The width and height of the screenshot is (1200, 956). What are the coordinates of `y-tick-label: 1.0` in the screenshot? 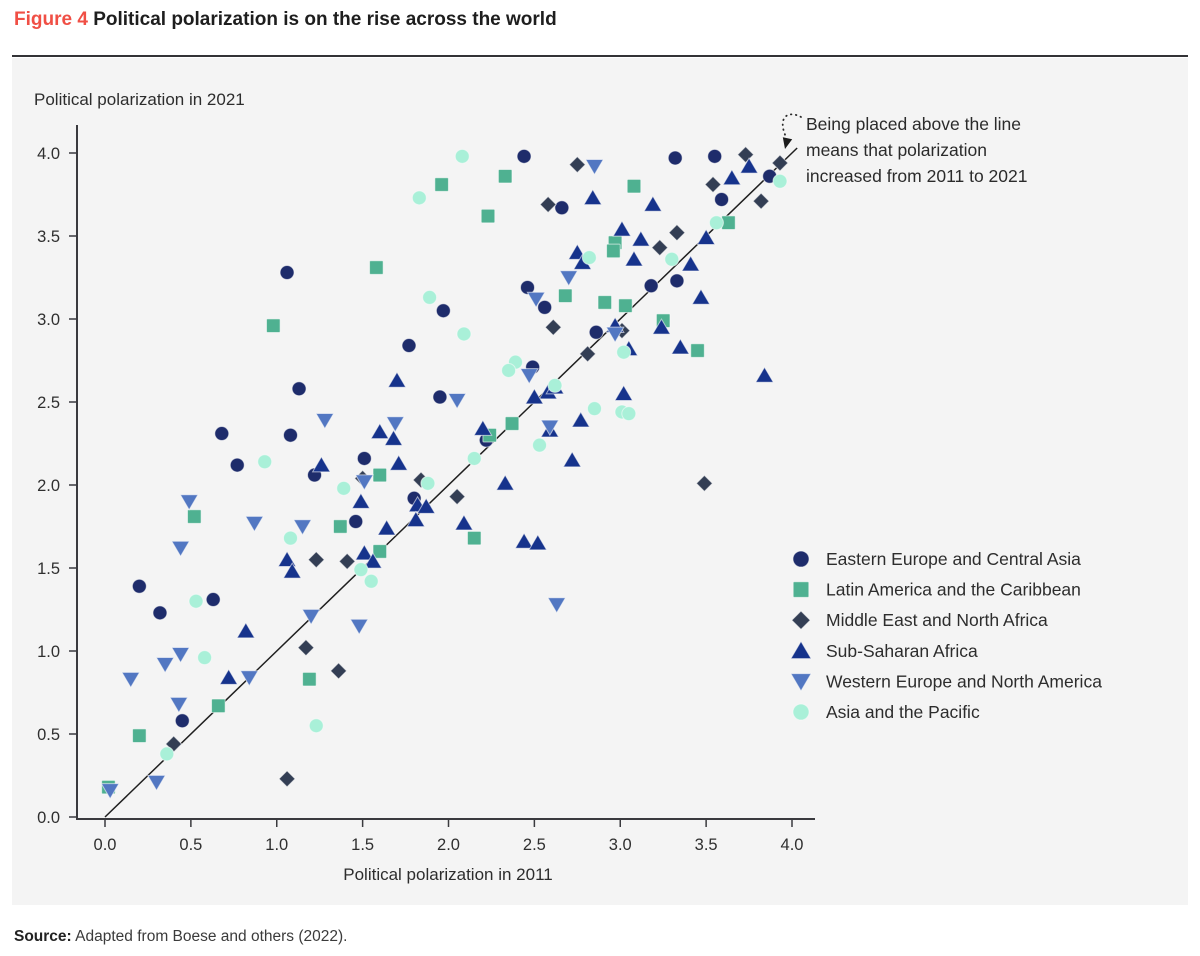 It's located at (48, 652).